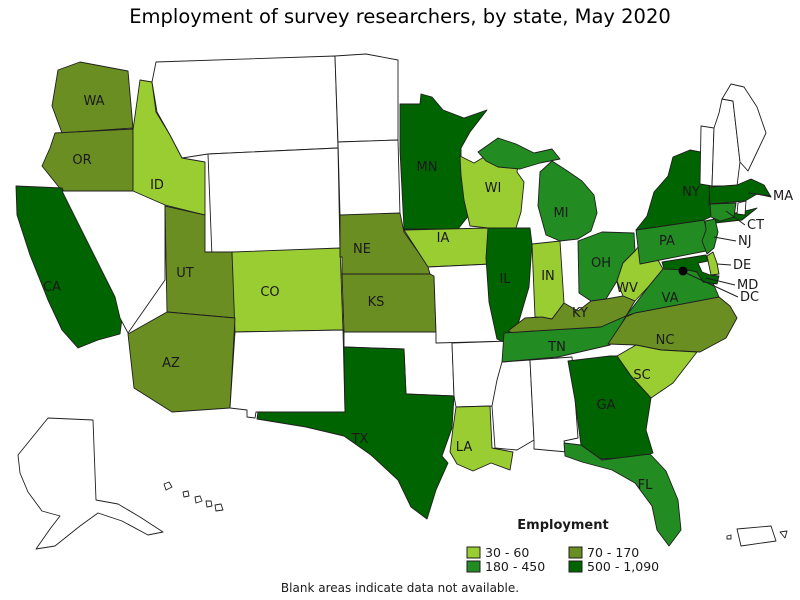 This screenshot has width=800, height=600. Describe the element at coordinates (548, 276) in the screenshot. I see `state-label-IN: IN` at that location.